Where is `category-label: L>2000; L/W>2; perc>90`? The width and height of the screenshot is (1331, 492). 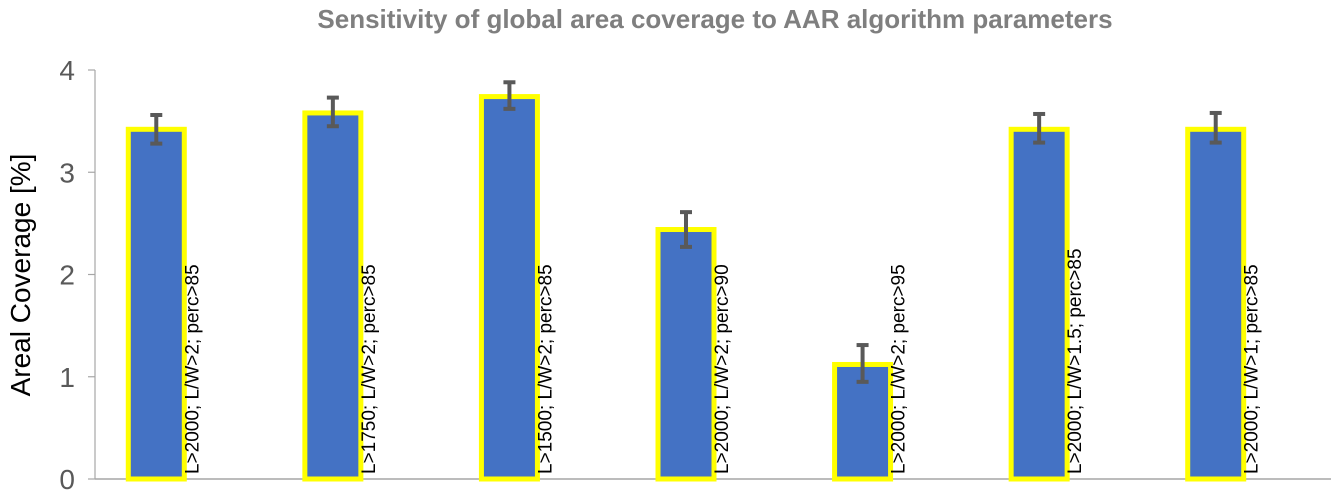 category-label: L>2000; L/W>2; perc>90 is located at coordinates (722, 369).